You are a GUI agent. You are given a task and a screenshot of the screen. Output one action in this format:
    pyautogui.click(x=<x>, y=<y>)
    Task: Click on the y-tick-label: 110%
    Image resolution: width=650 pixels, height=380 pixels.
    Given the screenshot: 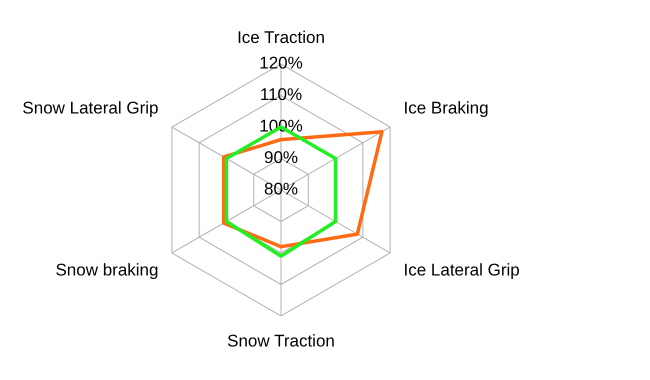 What is the action you would take?
    pyautogui.click(x=281, y=94)
    